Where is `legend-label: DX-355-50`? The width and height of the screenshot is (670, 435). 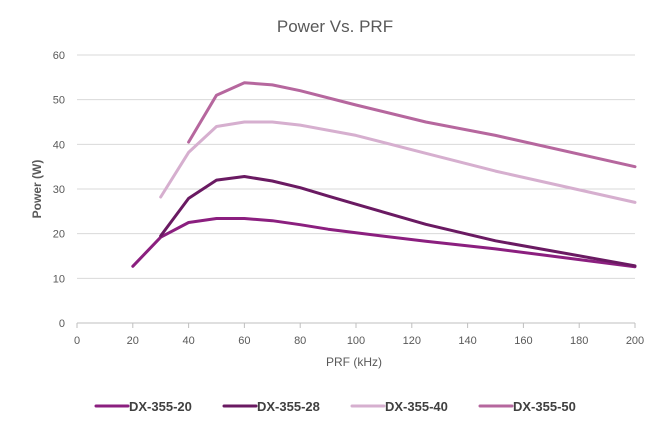 legend-label: DX-355-50 is located at coordinates (544, 406).